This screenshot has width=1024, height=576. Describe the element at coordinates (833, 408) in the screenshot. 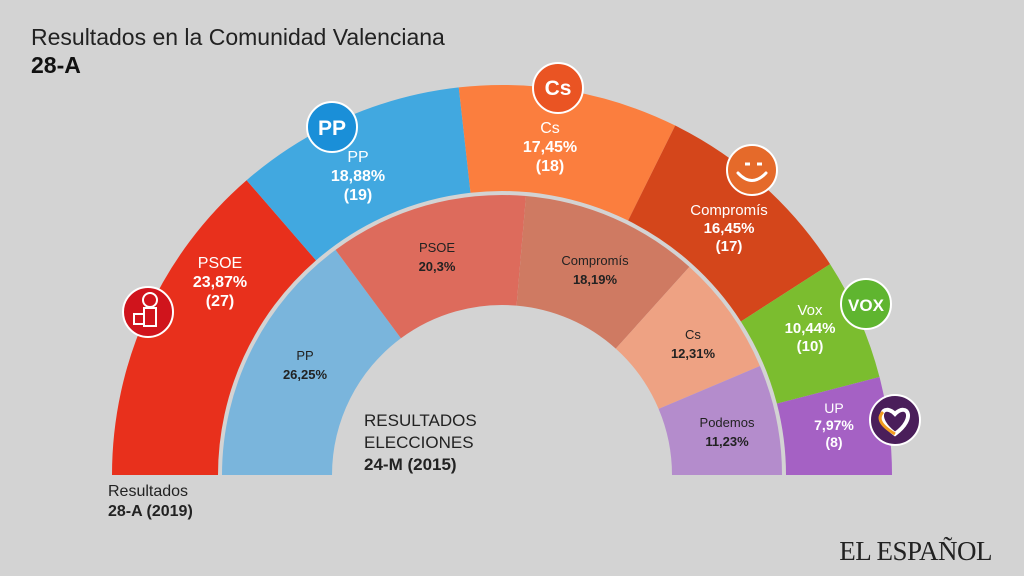

I see `outer-label-up: UP` at that location.